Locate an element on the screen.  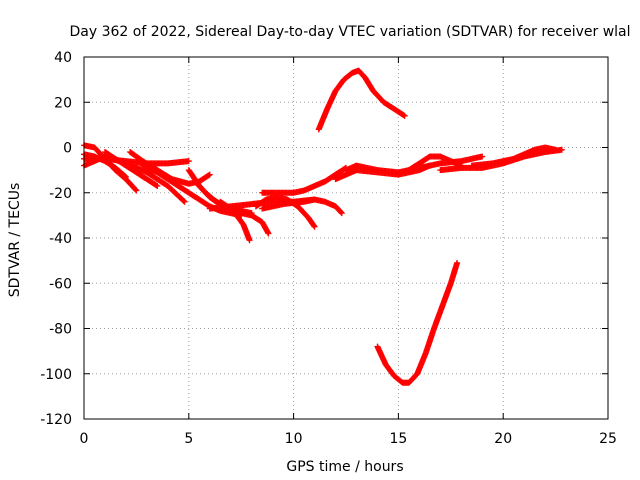
x-axis-label: GPS time / hours is located at coordinates (344, 467).